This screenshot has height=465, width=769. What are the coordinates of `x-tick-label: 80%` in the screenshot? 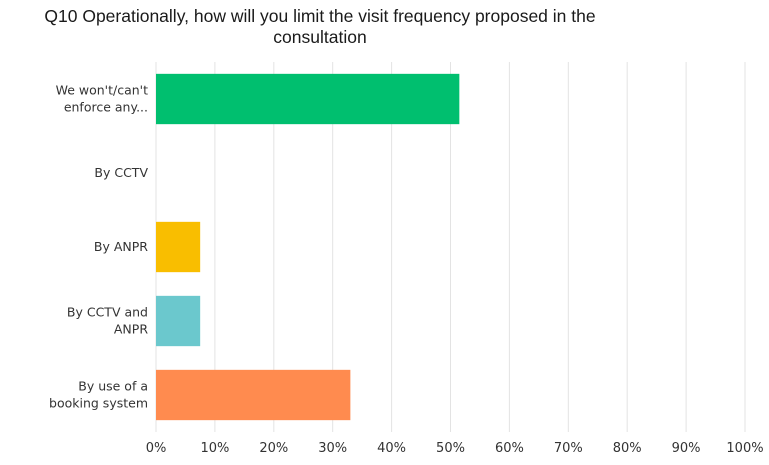 It's located at (627, 448).